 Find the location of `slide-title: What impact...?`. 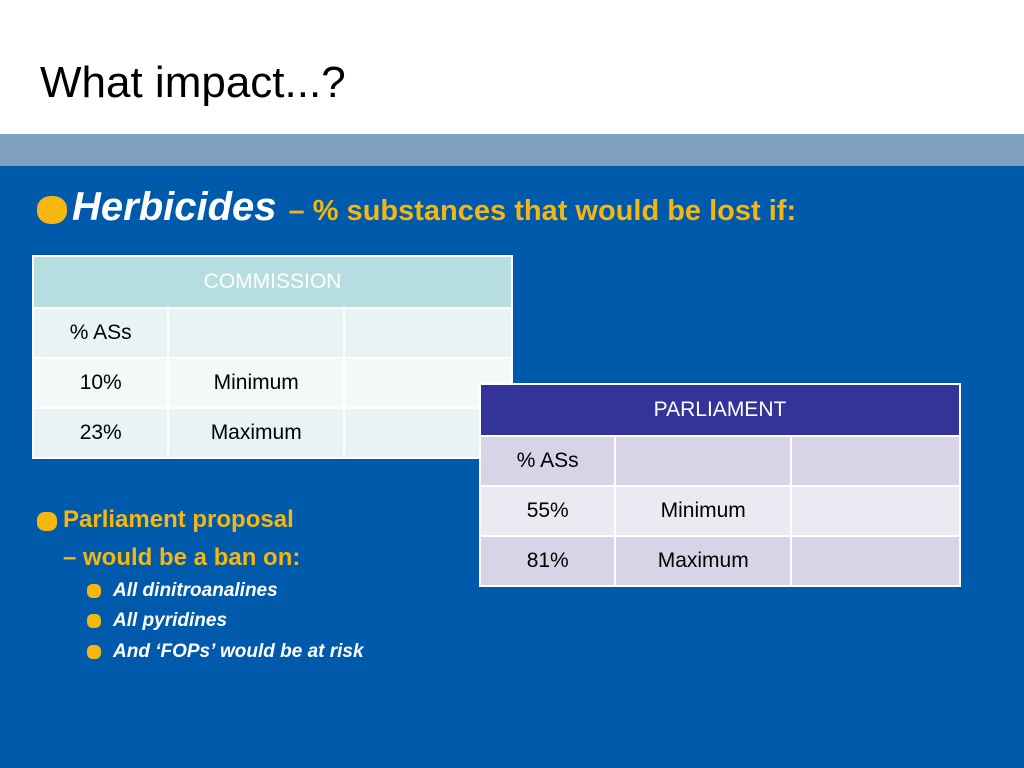

slide-title: What impact...? is located at coordinates (193, 82).